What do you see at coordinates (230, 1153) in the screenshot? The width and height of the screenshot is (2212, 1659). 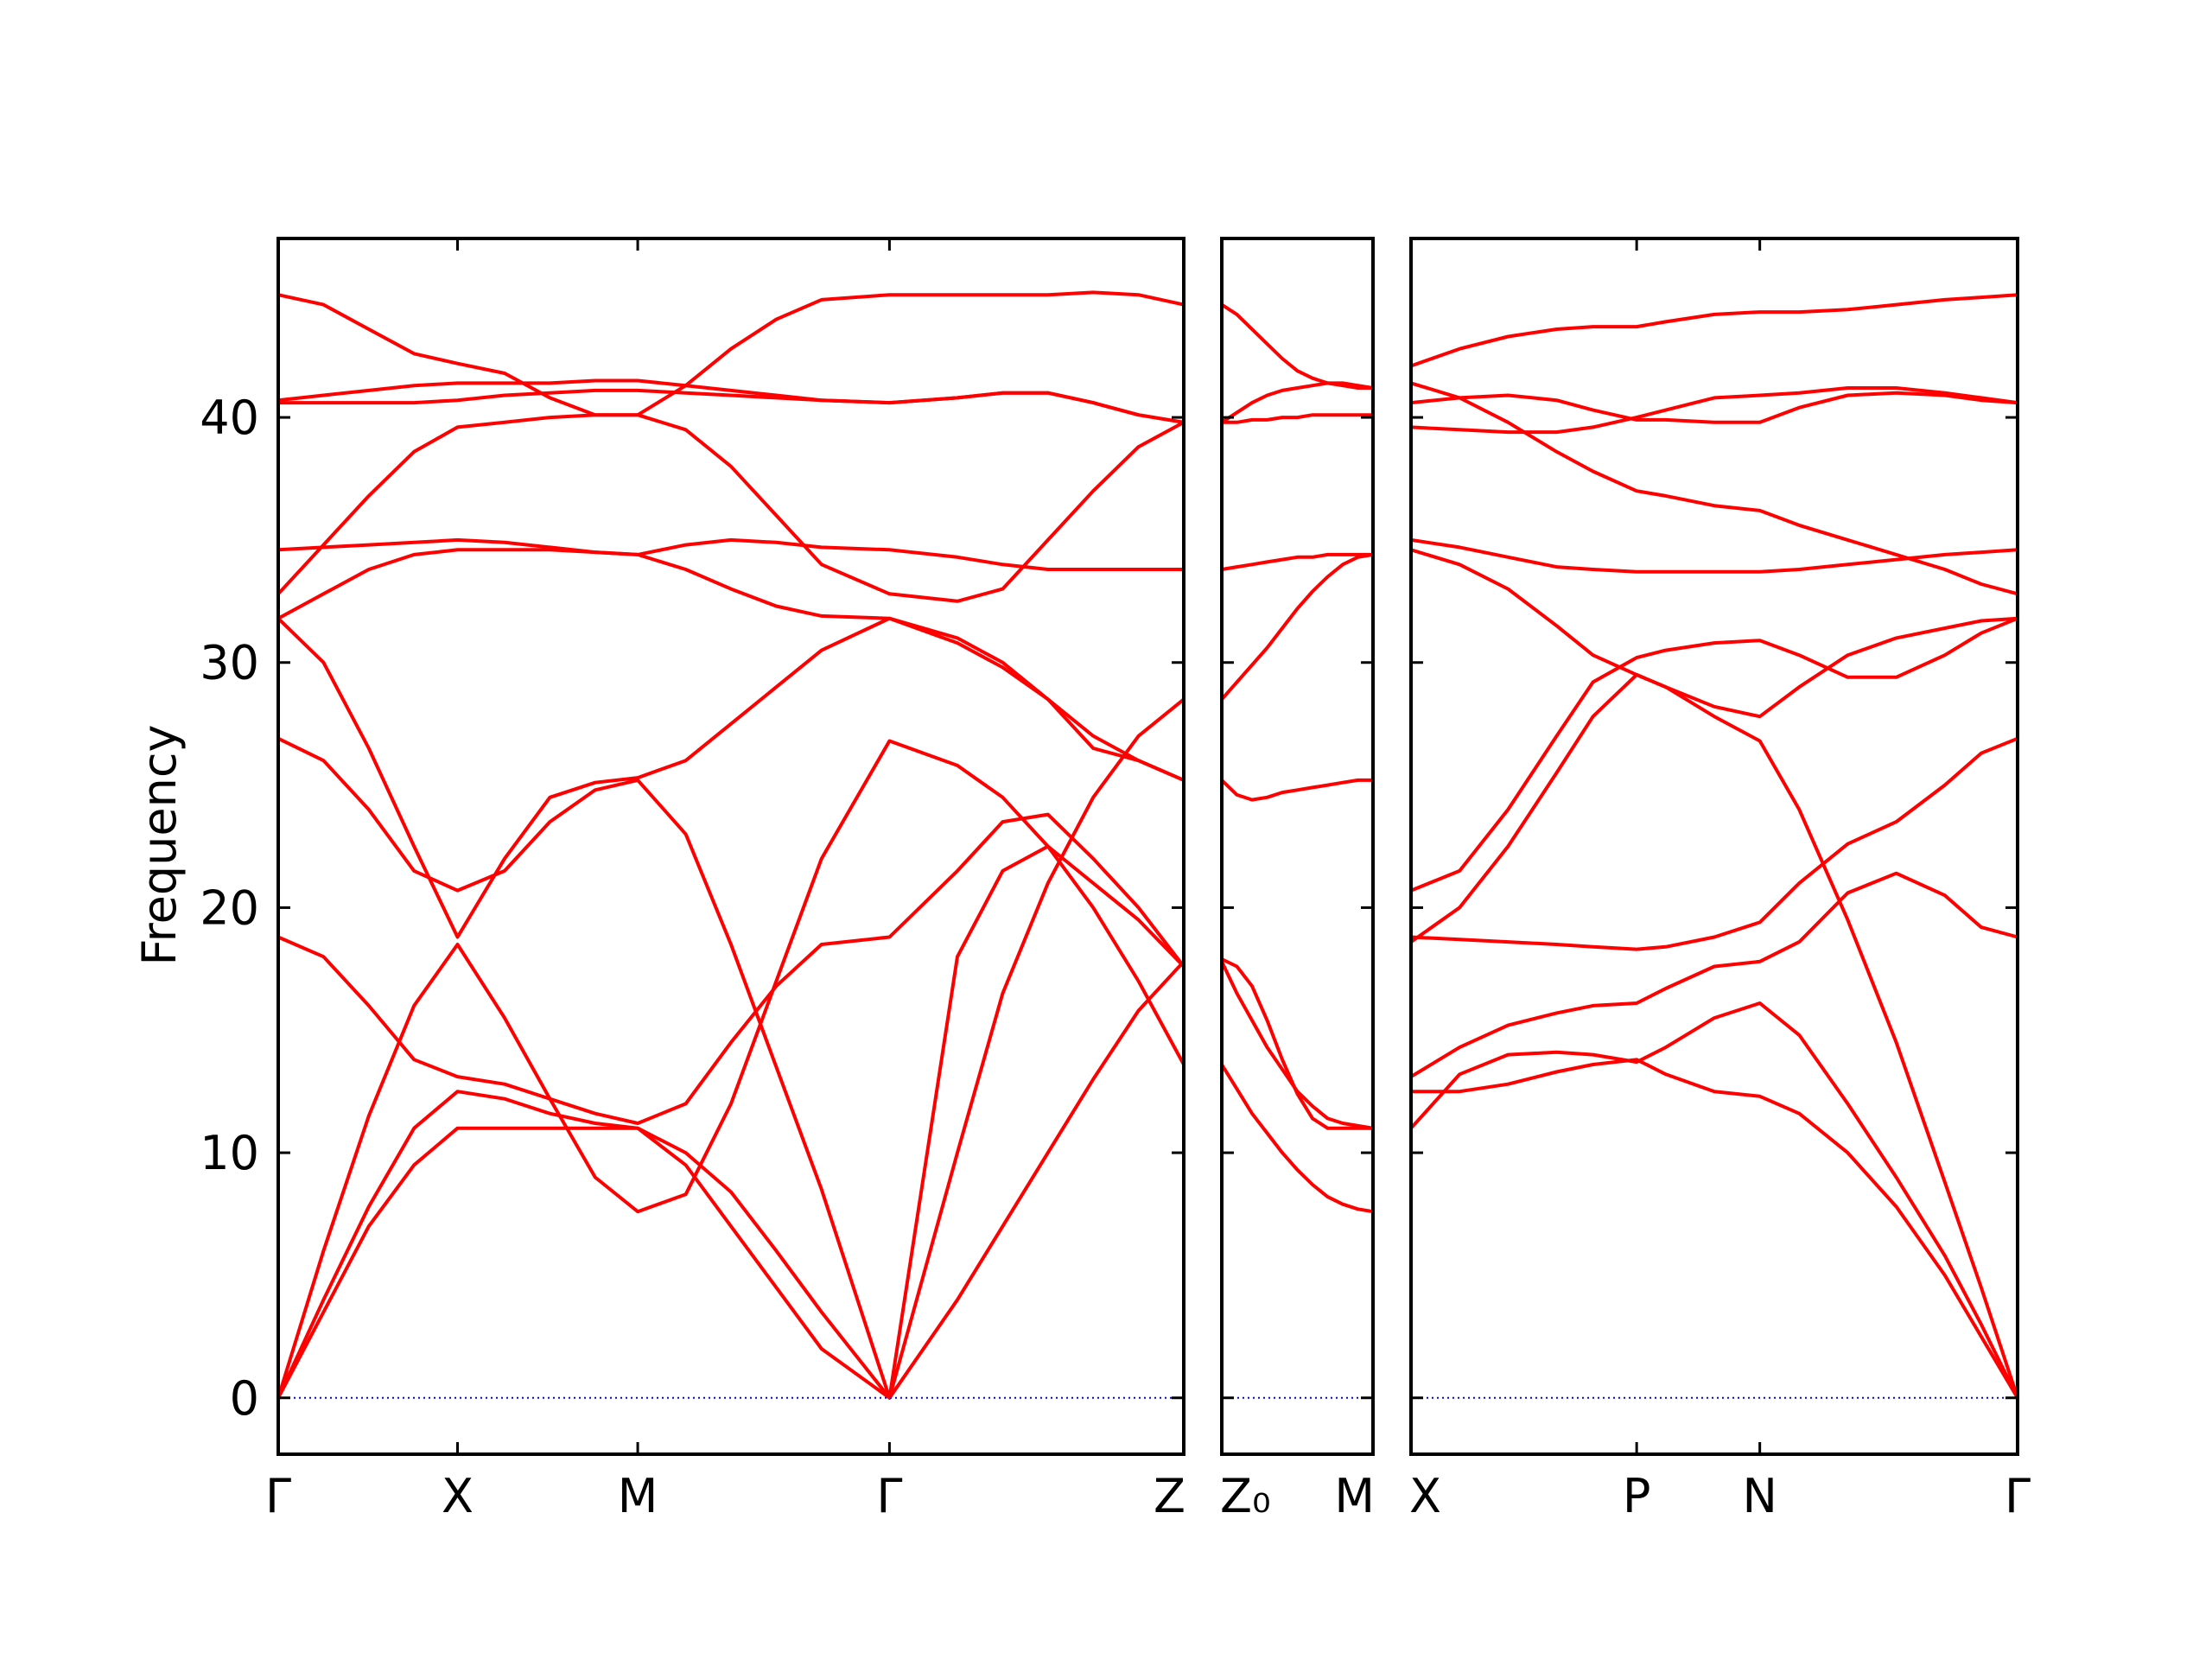 I see `y-tick-label: 10` at bounding box center [230, 1153].